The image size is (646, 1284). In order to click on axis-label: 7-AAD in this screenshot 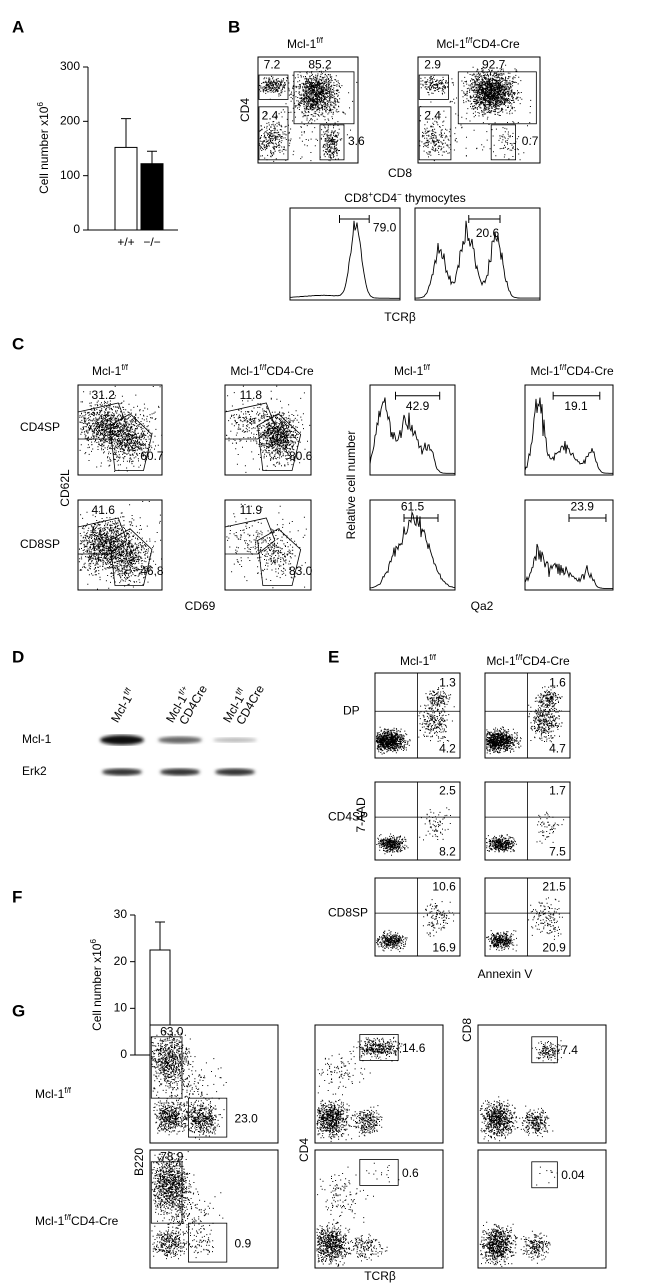, I will do `click(361, 815)`.